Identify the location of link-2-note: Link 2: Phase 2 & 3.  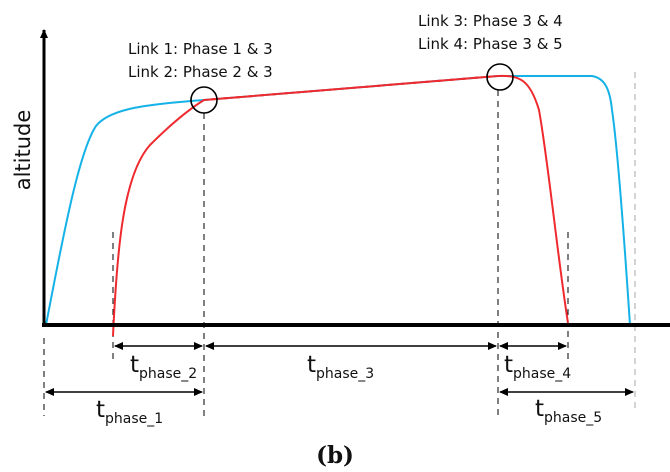
(200, 72).